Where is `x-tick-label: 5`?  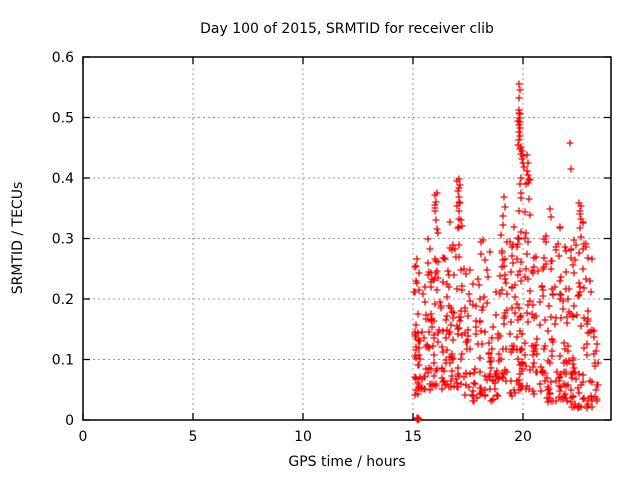
x-tick-label: 5 is located at coordinates (193, 437).